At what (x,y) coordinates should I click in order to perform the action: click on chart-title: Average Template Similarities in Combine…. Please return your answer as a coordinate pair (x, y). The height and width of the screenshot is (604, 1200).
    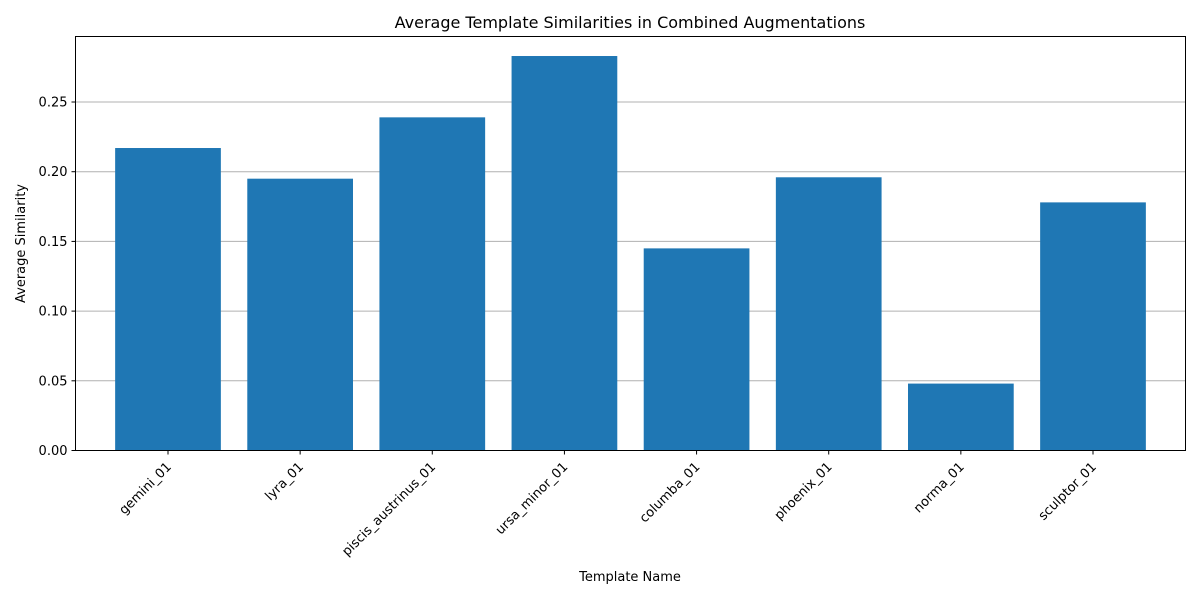
    Looking at the image, I should click on (630, 22).